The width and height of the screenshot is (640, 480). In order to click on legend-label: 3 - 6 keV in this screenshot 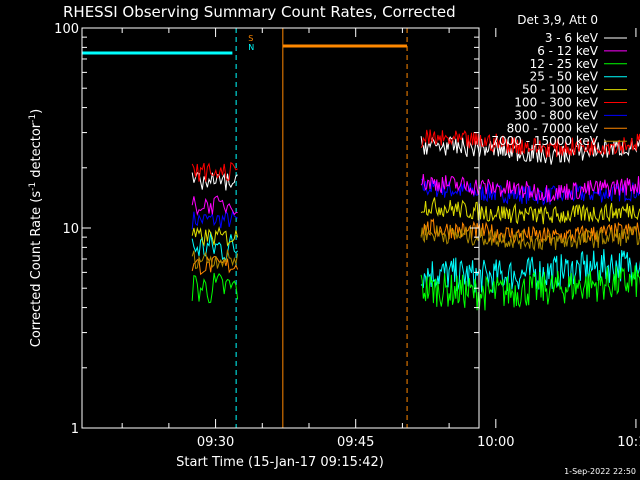, I will do `click(572, 38)`.